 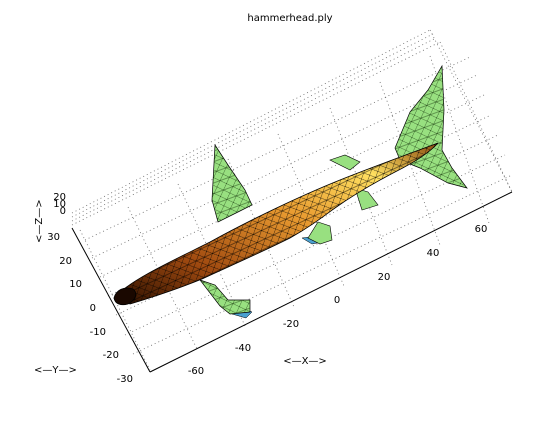 I want to click on x-tick-label: 0, so click(x=337, y=300).